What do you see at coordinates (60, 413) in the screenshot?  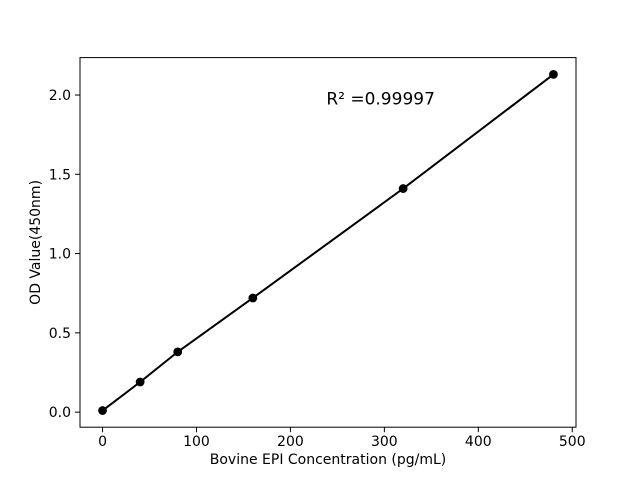 I see `y-tick-label: 0.0` at bounding box center [60, 413].